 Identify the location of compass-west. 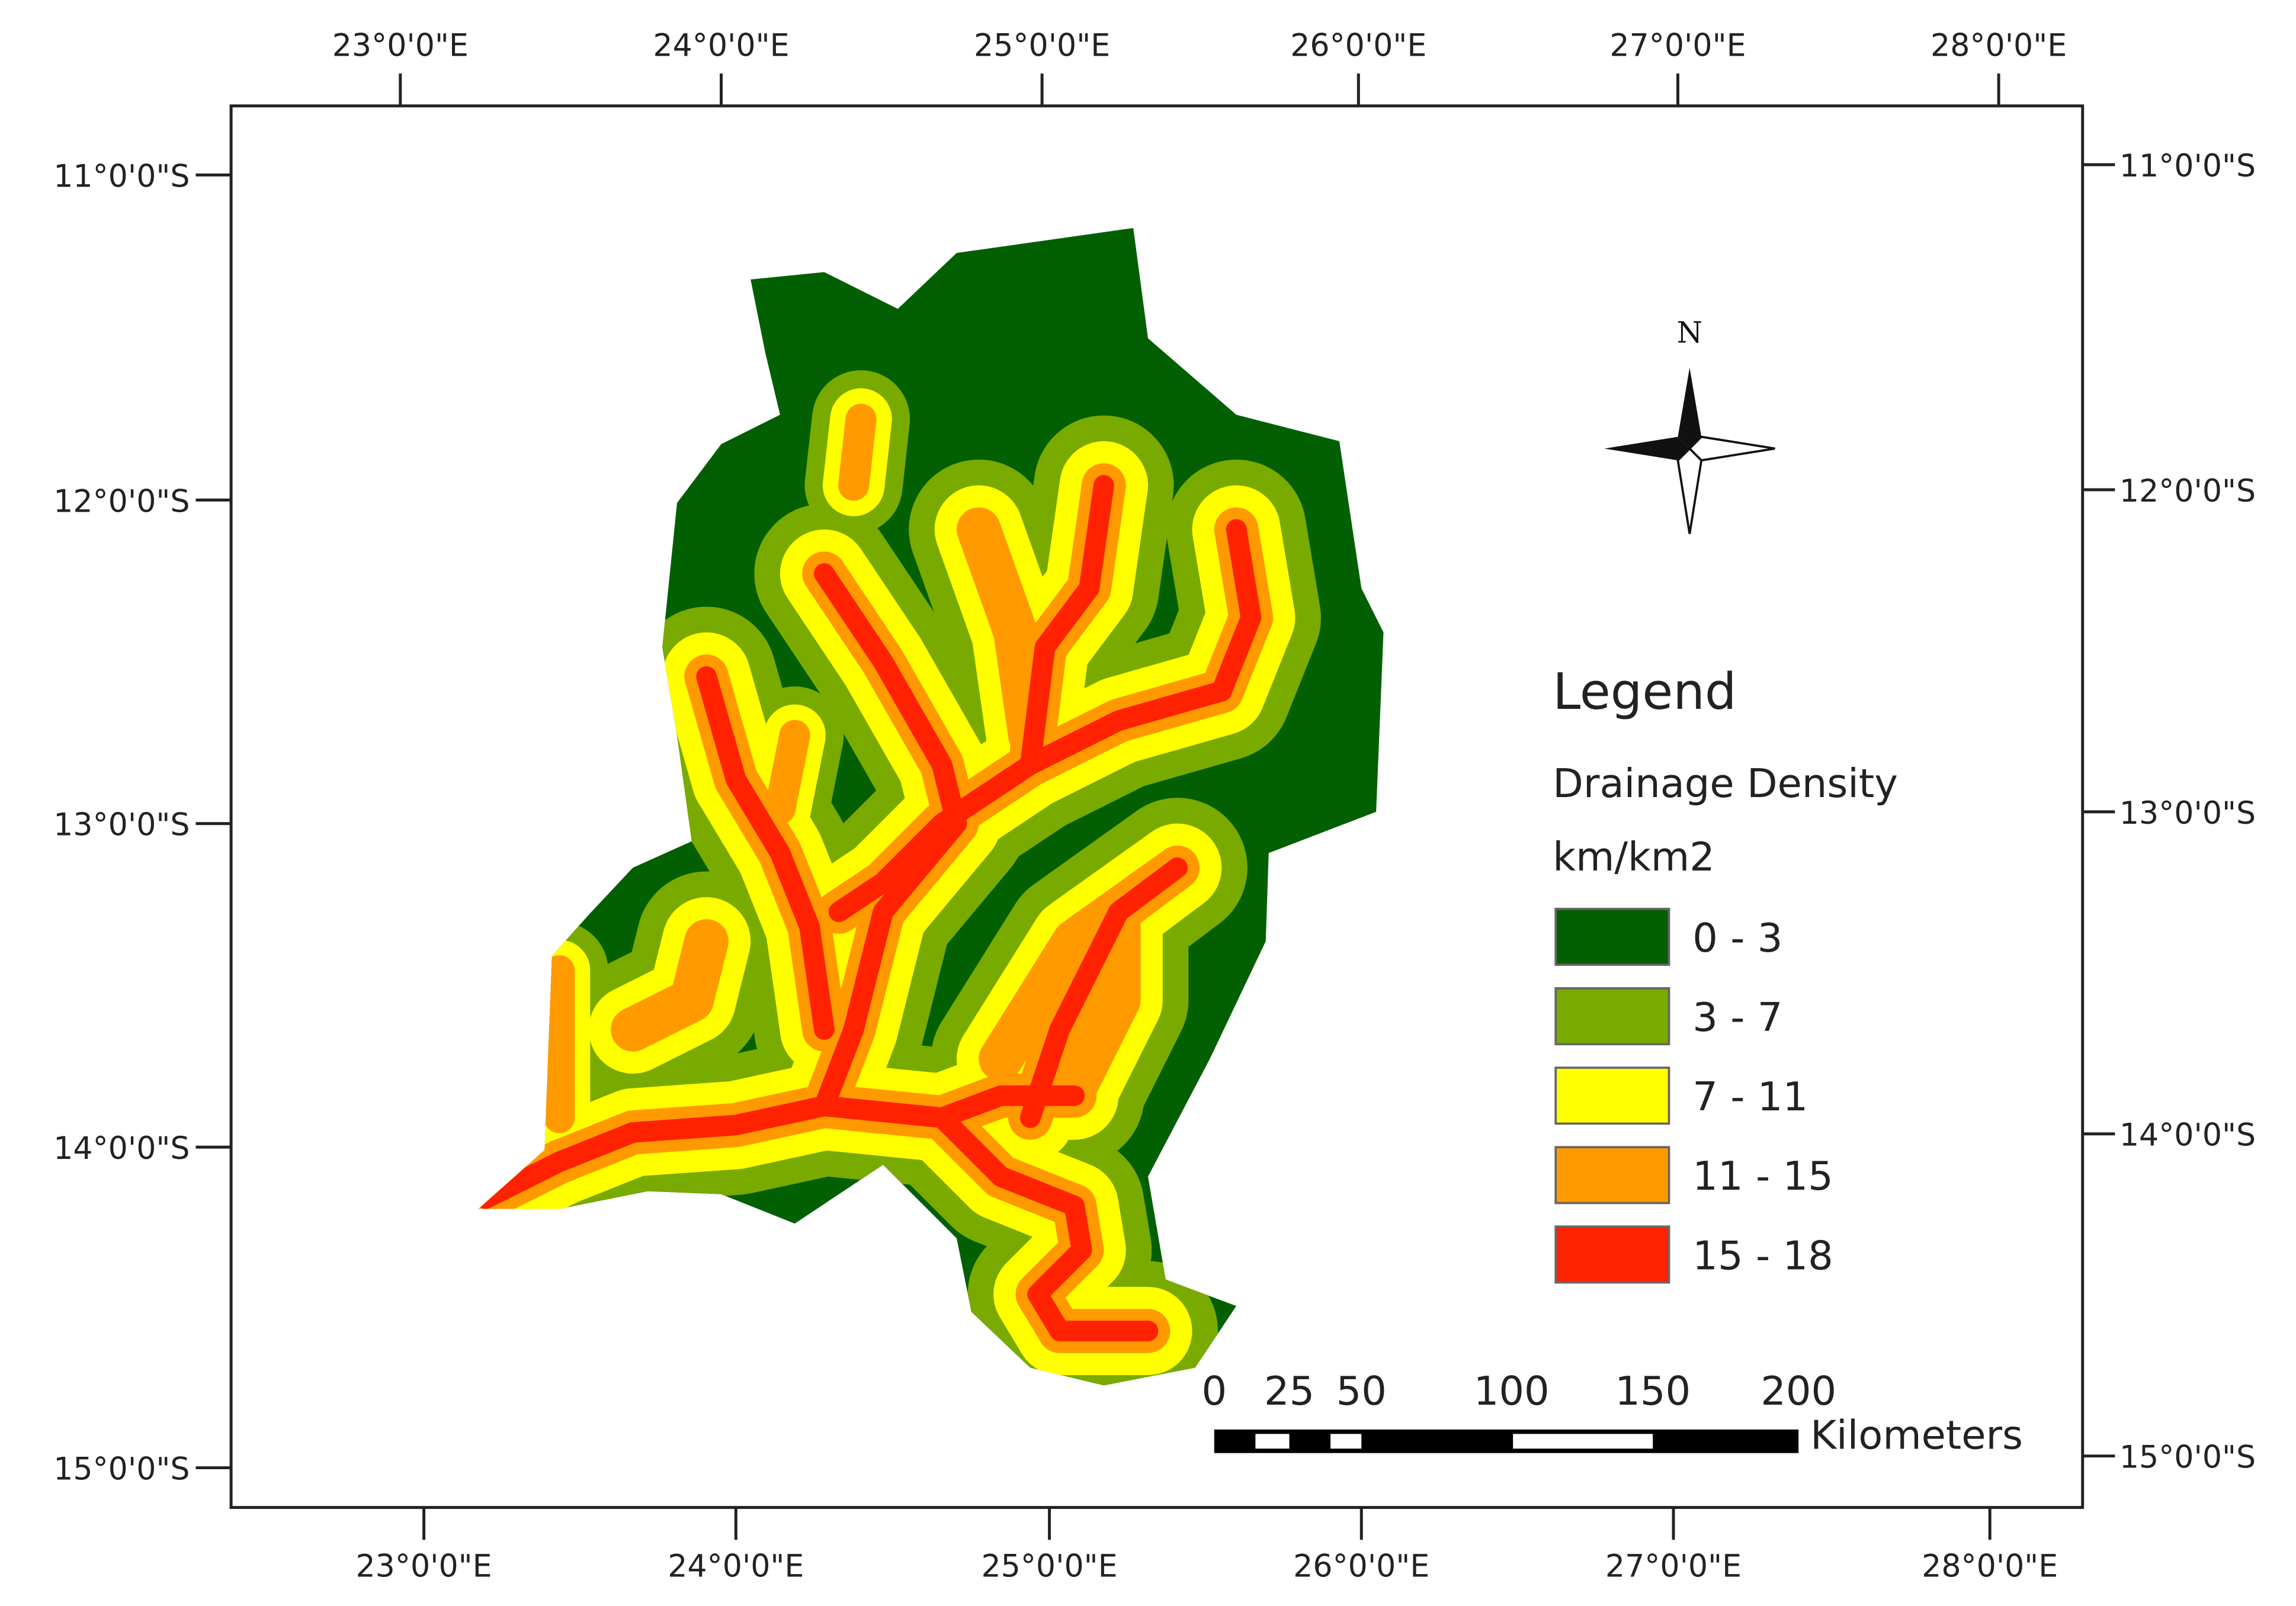
(1647, 449).